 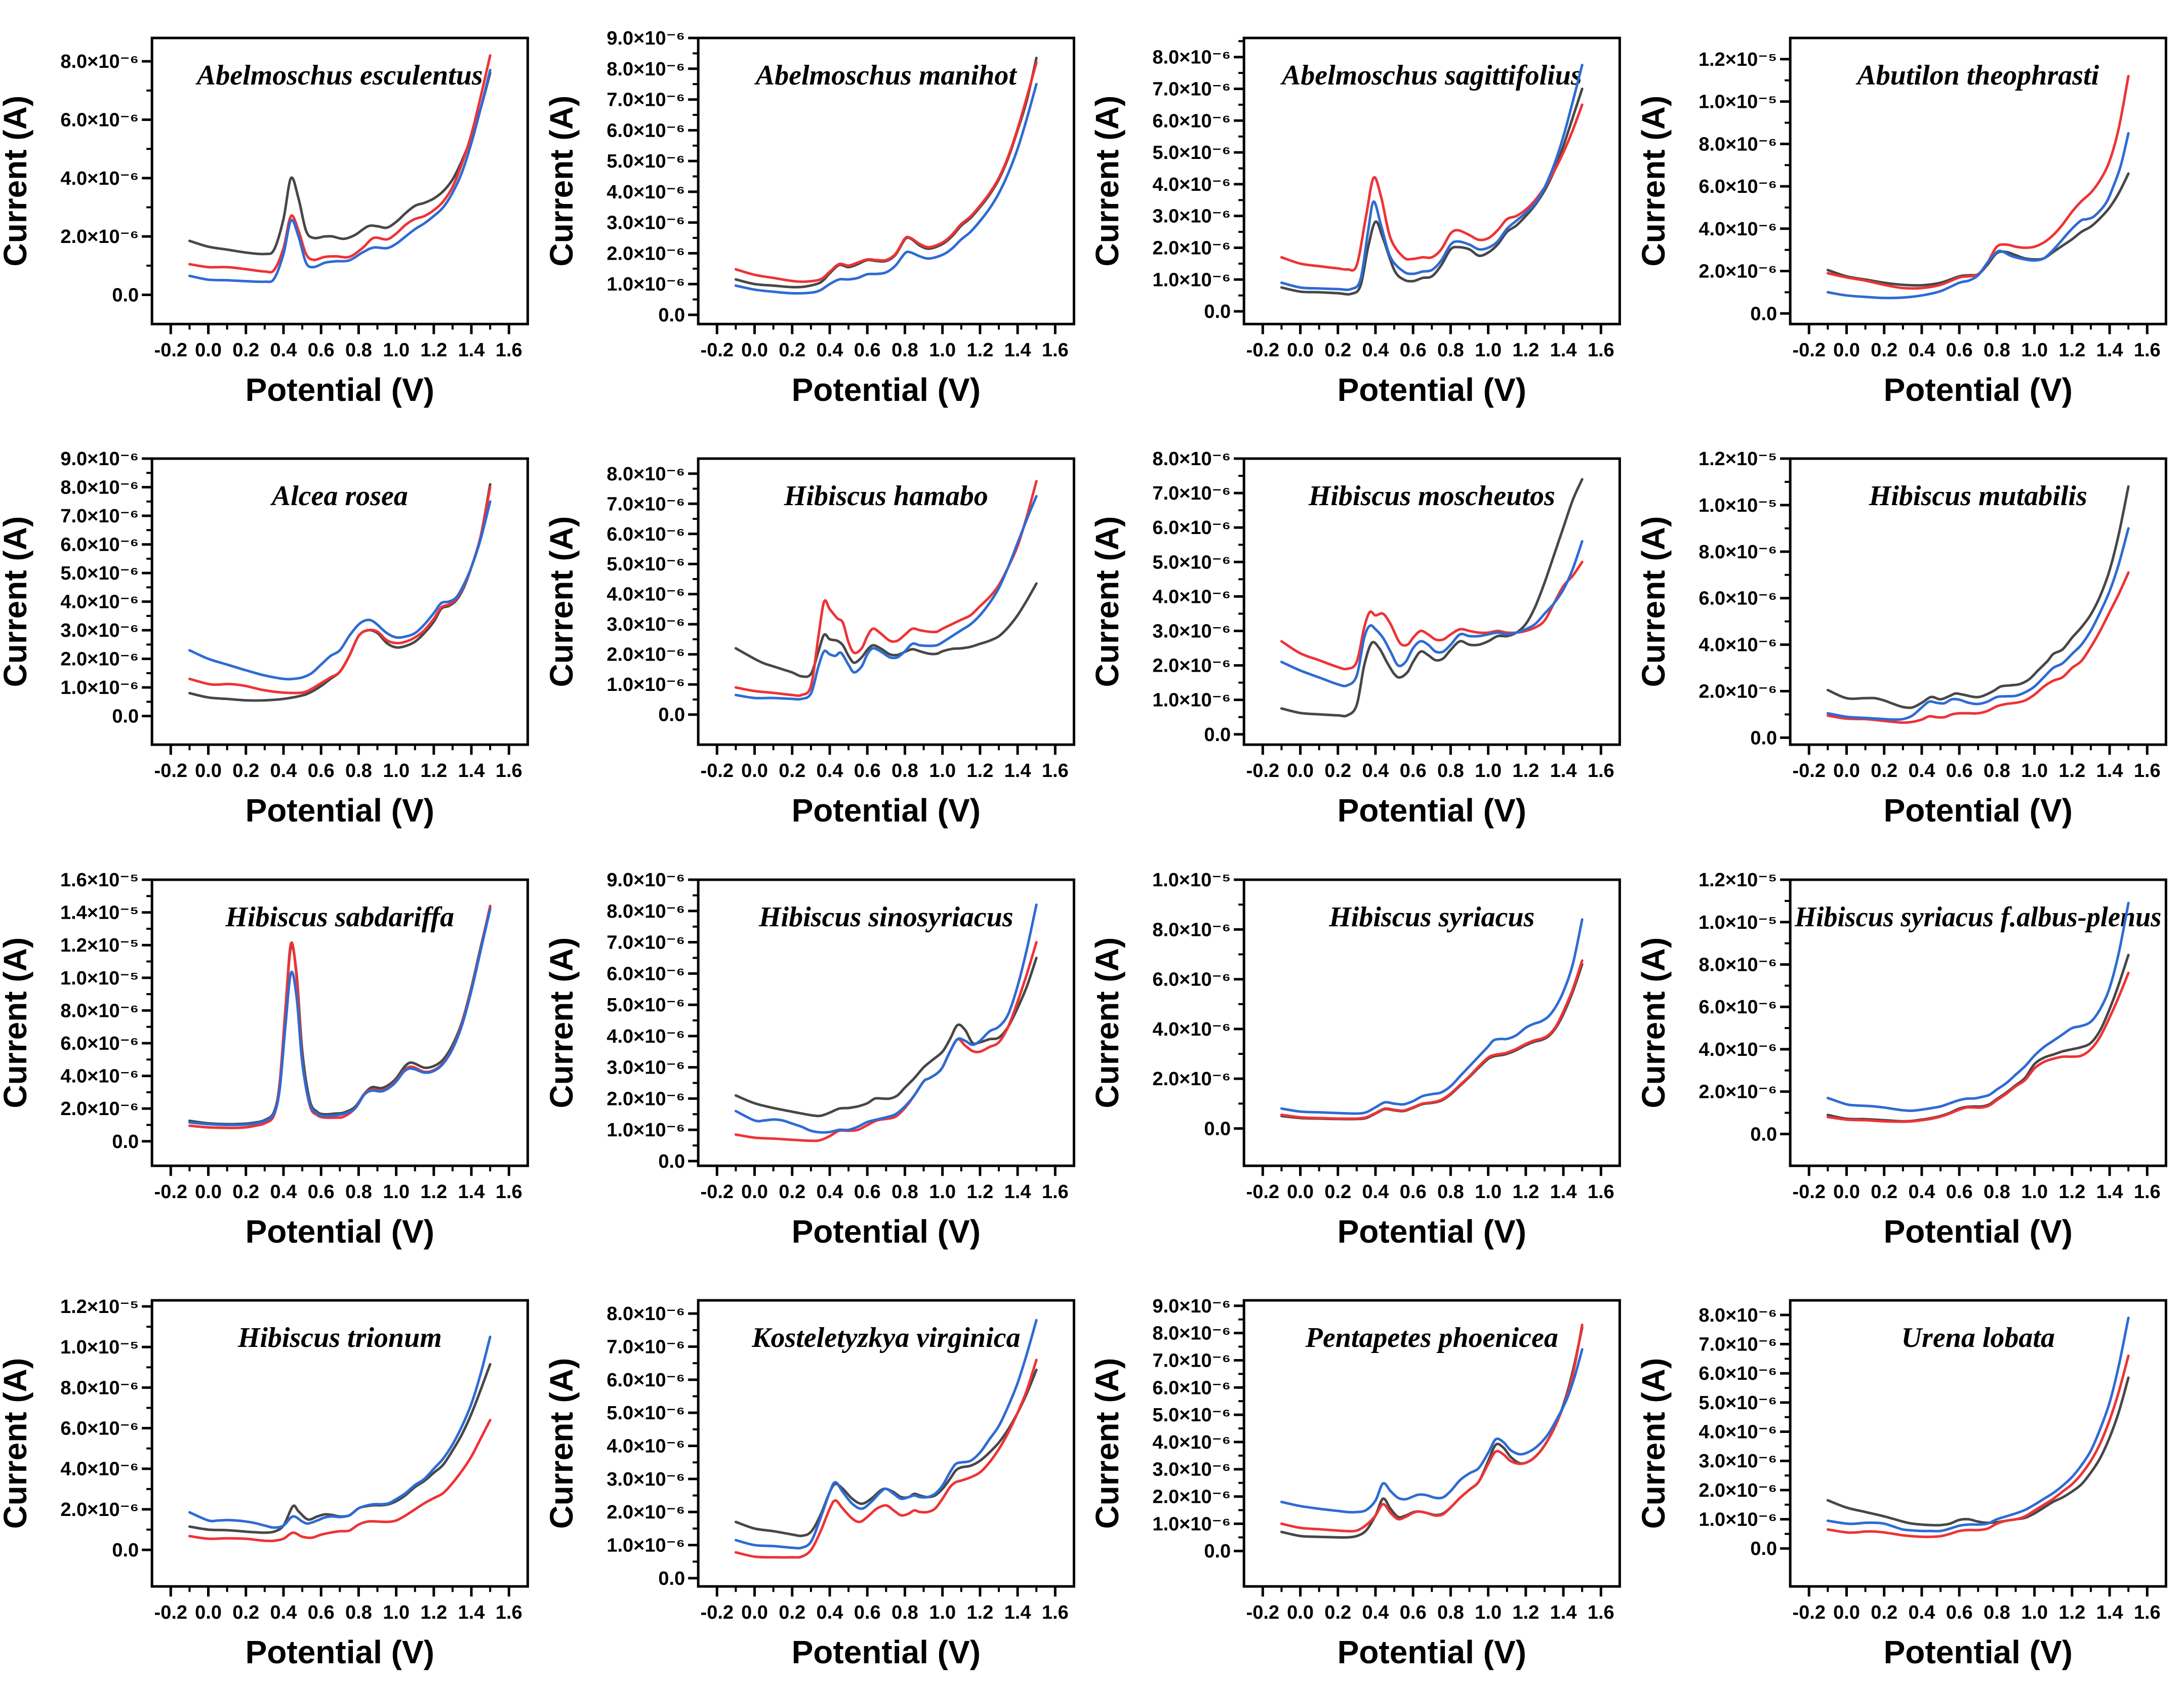 What do you see at coordinates (886, 917) in the screenshot?
I see `plot-title: Hibiscus sinosyriacus` at bounding box center [886, 917].